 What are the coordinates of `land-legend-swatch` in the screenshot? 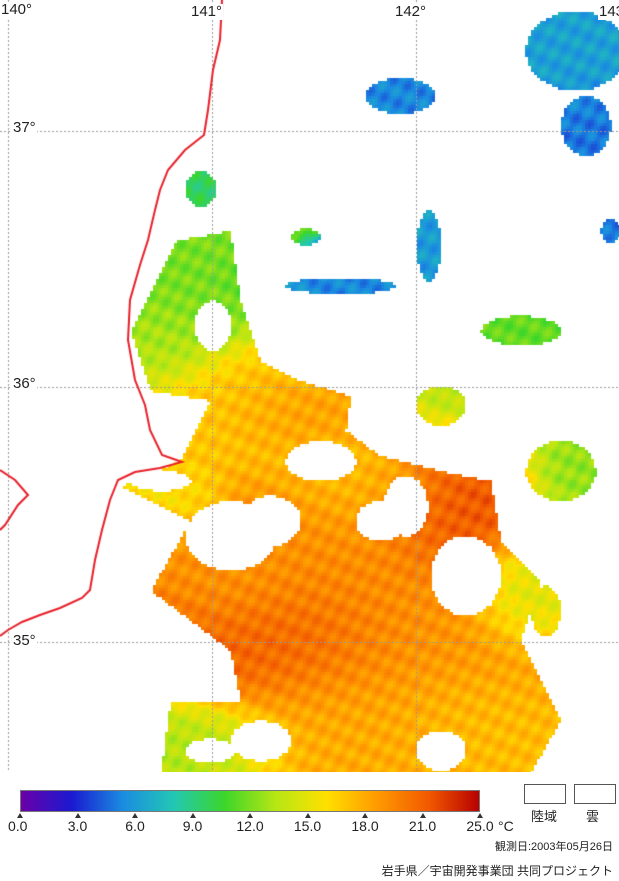 It's located at (545, 794).